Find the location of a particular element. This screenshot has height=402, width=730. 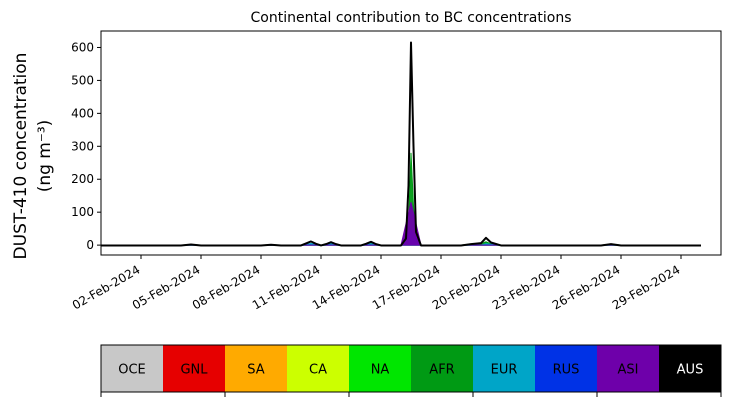

y-tick-label-400: 400 is located at coordinates (82, 113).